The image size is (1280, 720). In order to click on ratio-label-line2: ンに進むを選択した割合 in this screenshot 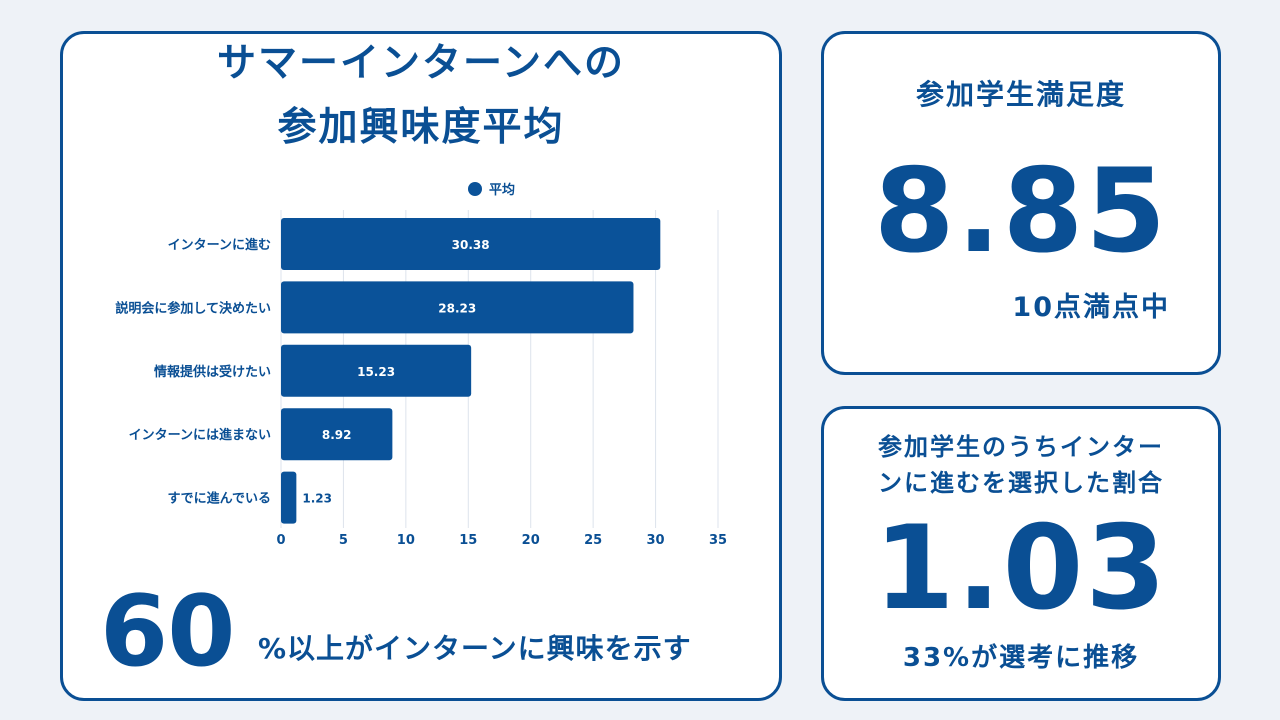, I will do `click(1021, 483)`.